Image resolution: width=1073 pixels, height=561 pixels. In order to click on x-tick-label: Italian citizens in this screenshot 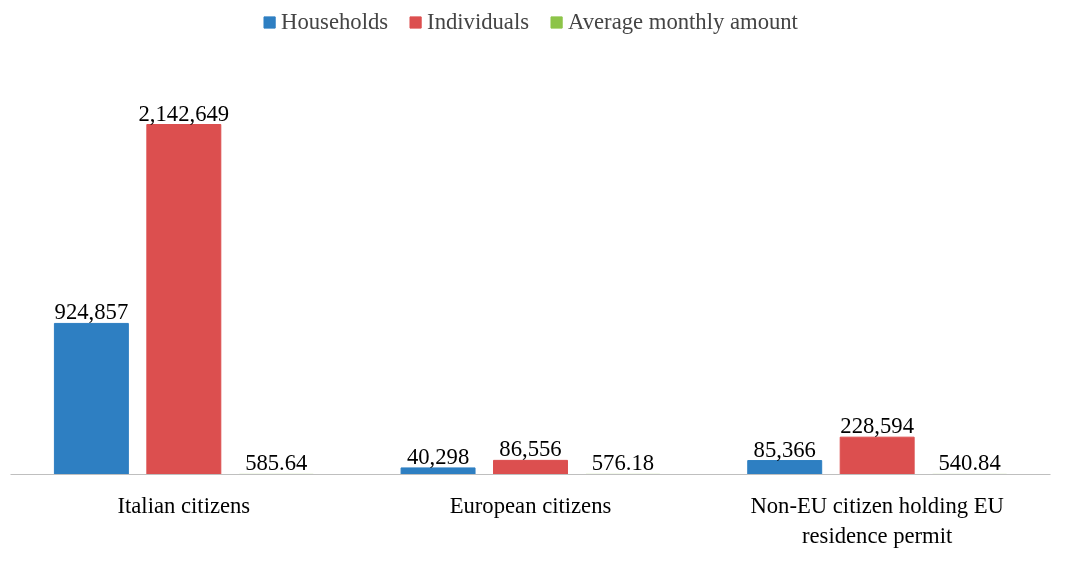, I will do `click(184, 505)`.